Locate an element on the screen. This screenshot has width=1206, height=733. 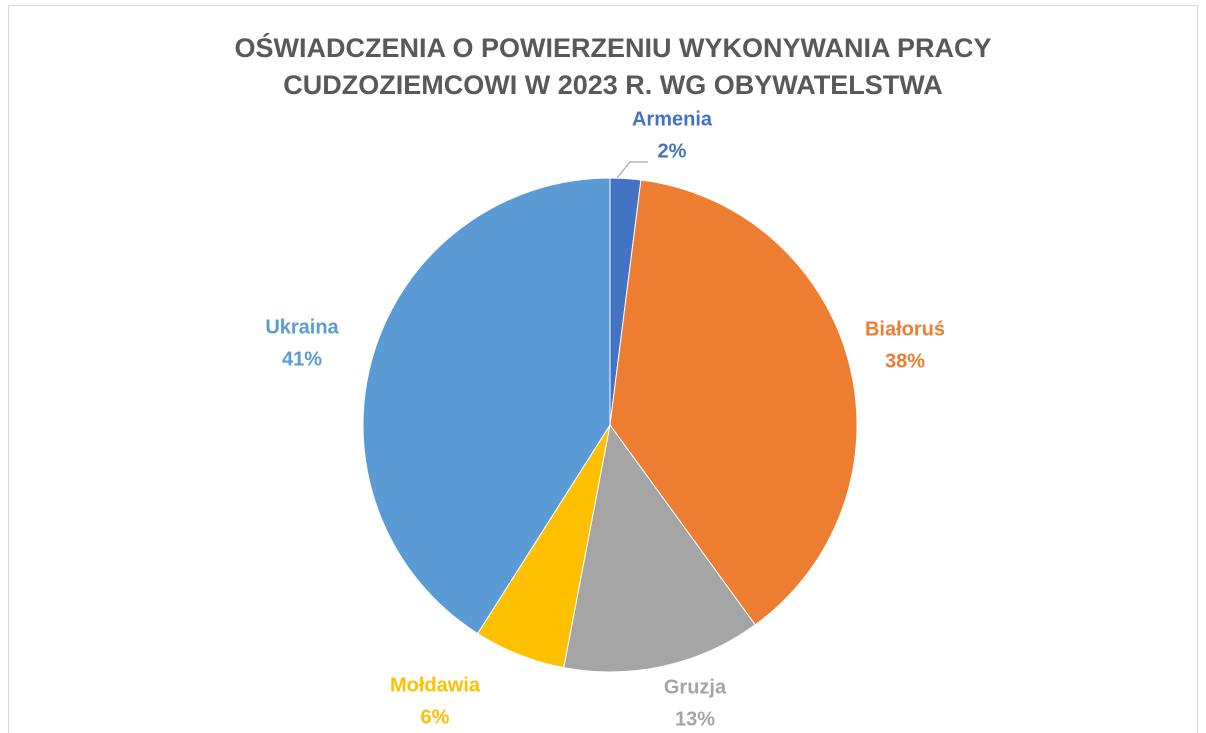
category-label: Białoruś is located at coordinates (905, 329).